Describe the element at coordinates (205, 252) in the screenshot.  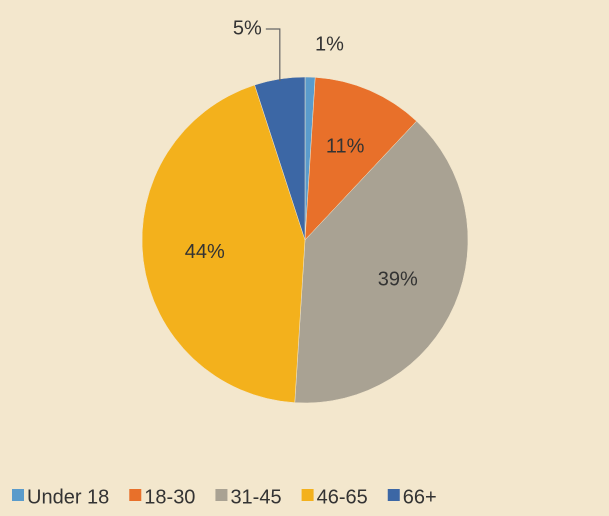
I see `data-label: 44%` at that location.